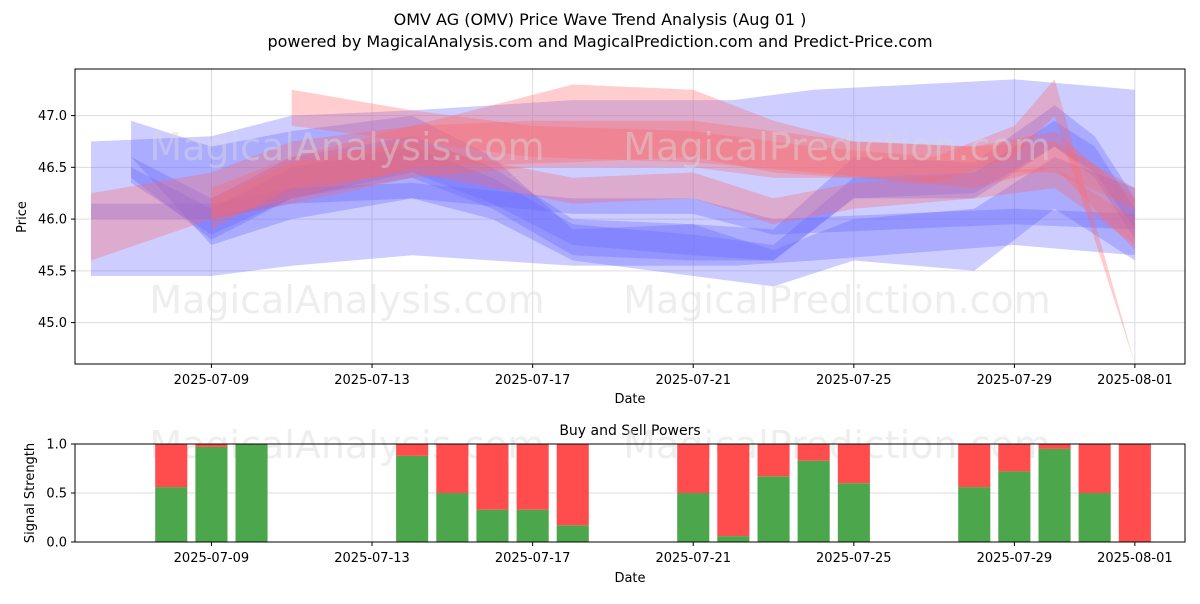  I want to click on signal-y-label: Signal Strength, so click(30, 493).